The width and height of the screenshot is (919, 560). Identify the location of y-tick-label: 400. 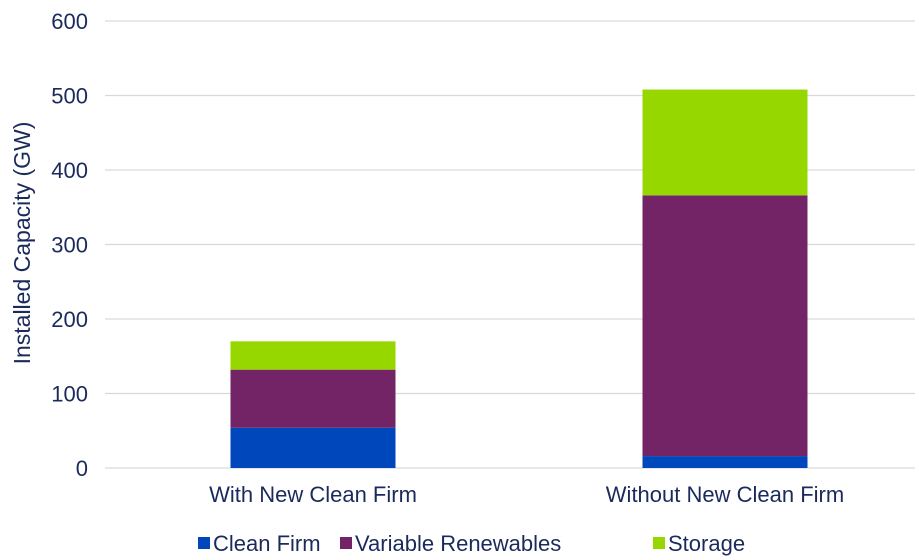
(69, 170).